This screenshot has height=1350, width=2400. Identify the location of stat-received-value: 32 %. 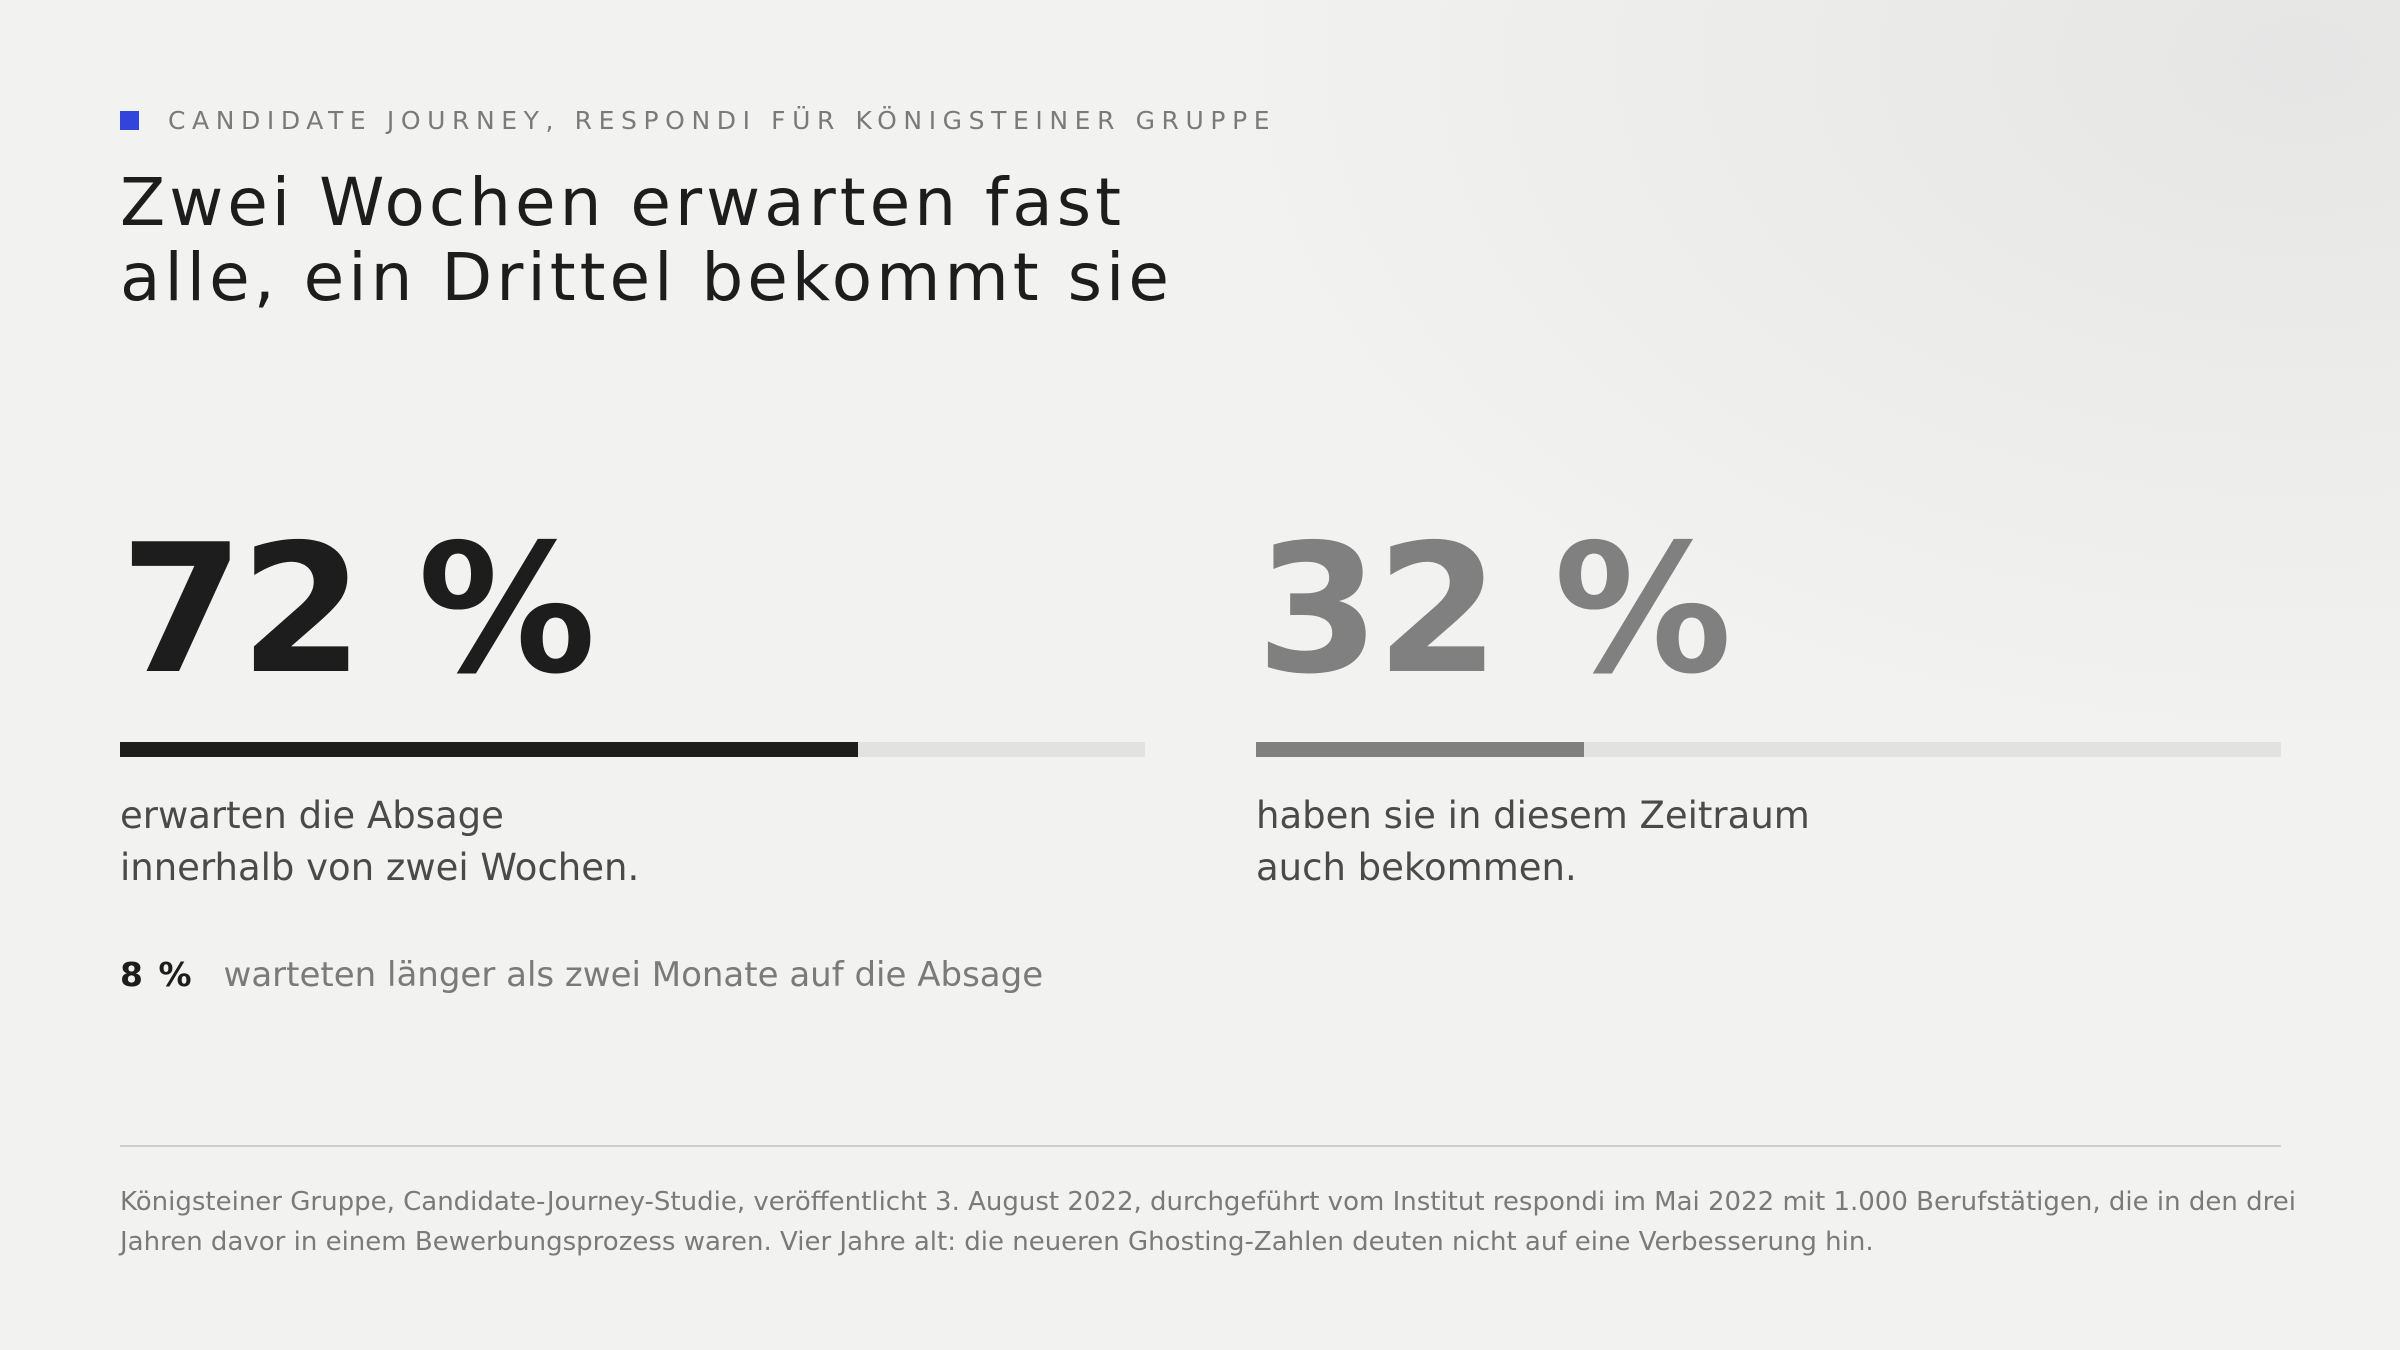
(1494, 609).